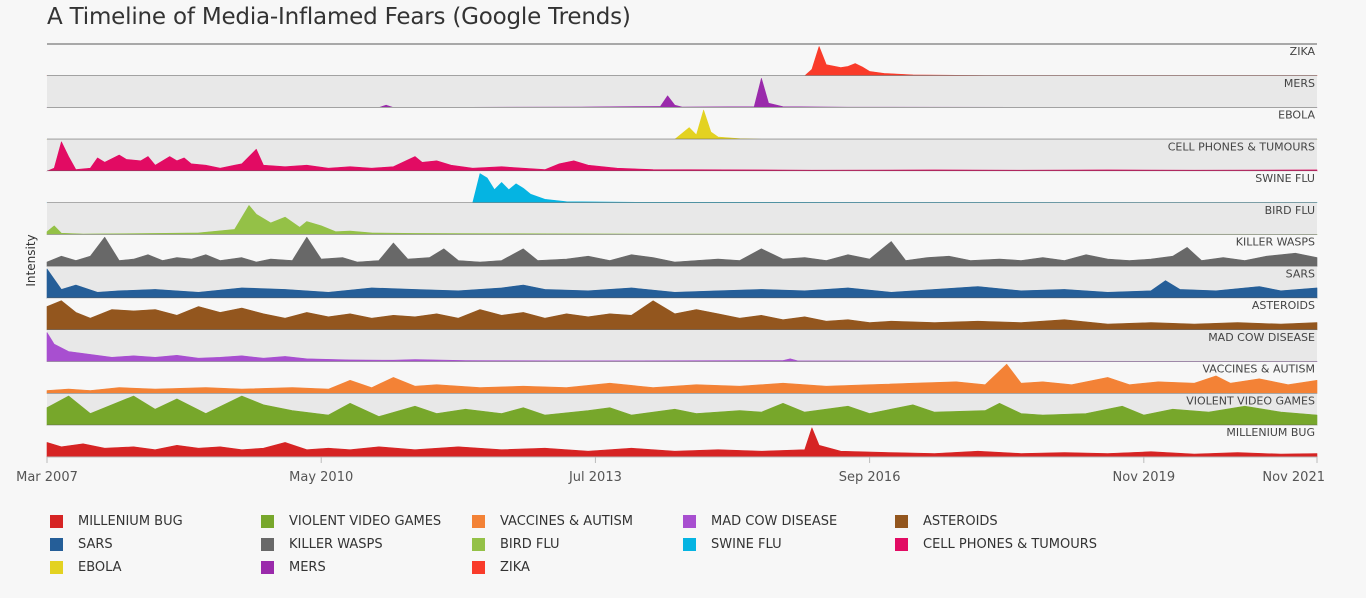 Image resolution: width=1366 pixels, height=598 pixels. What do you see at coordinates (1241, 146) in the screenshot?
I see `band-label-cell-phones-and-tumours: CELL PHONES & TUMOURS` at bounding box center [1241, 146].